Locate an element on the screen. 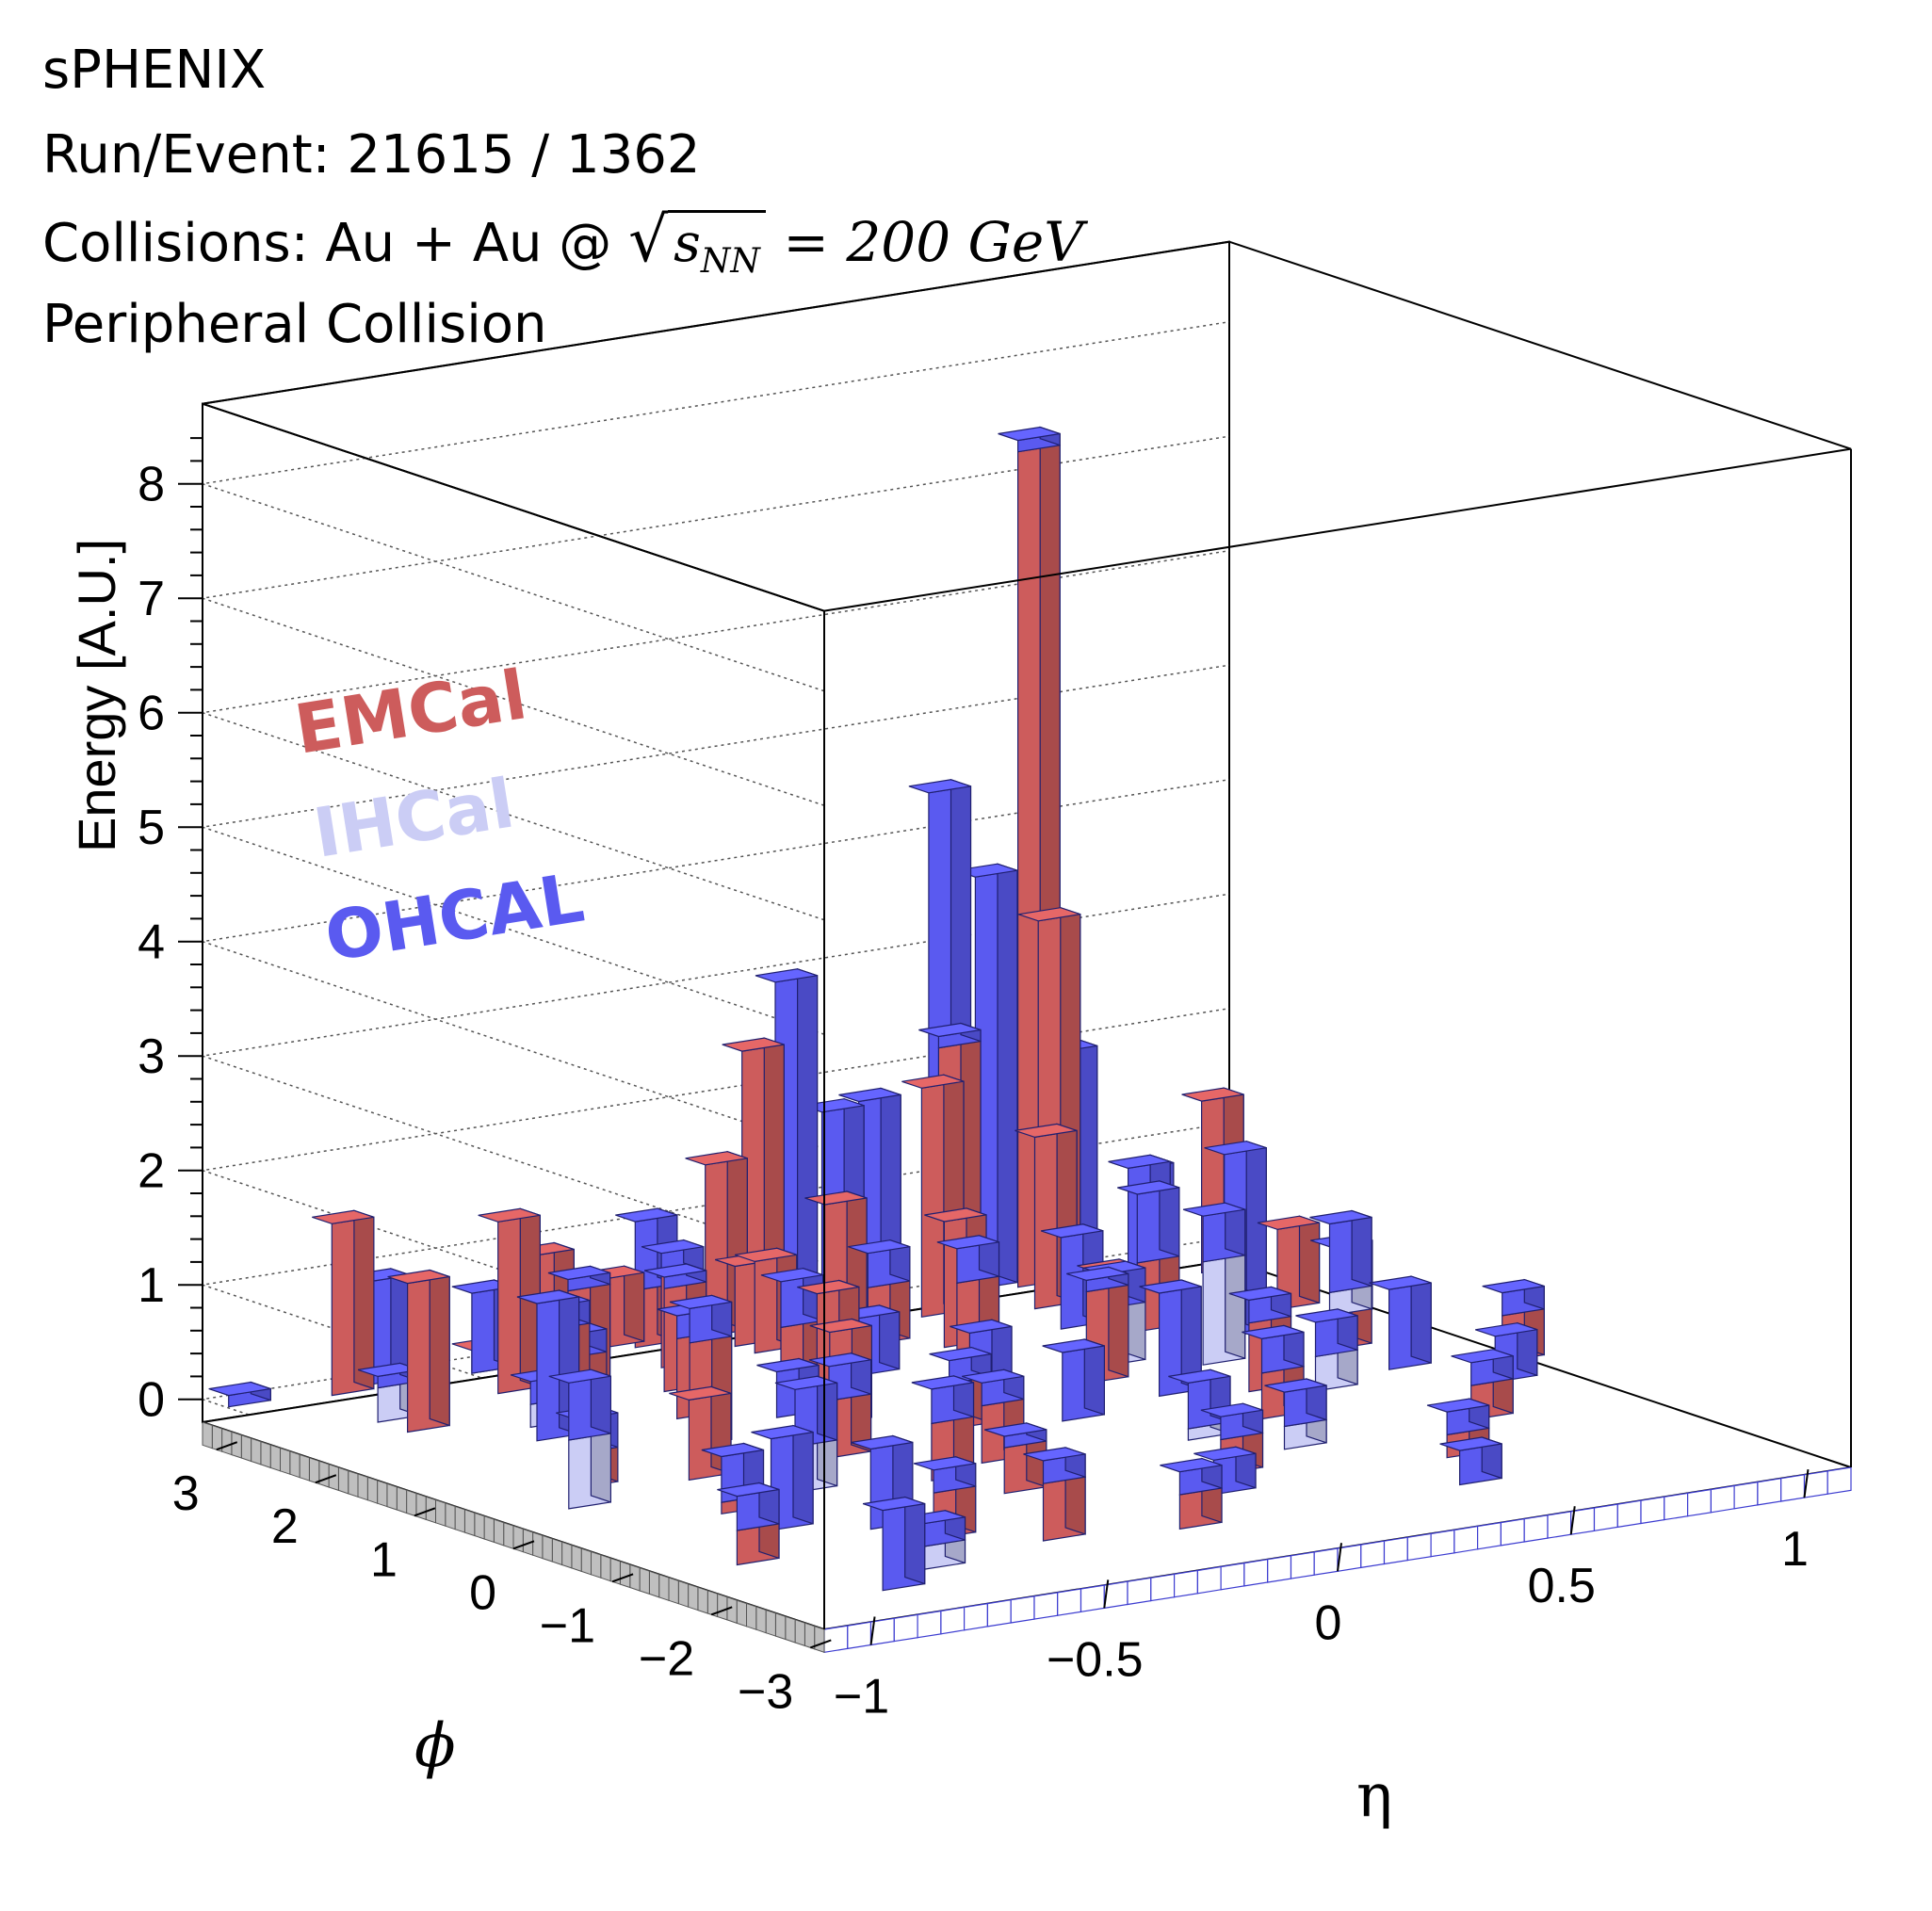 This screenshot has width=1932, height=1911. z-tick-label: 6 is located at coordinates (151, 714).